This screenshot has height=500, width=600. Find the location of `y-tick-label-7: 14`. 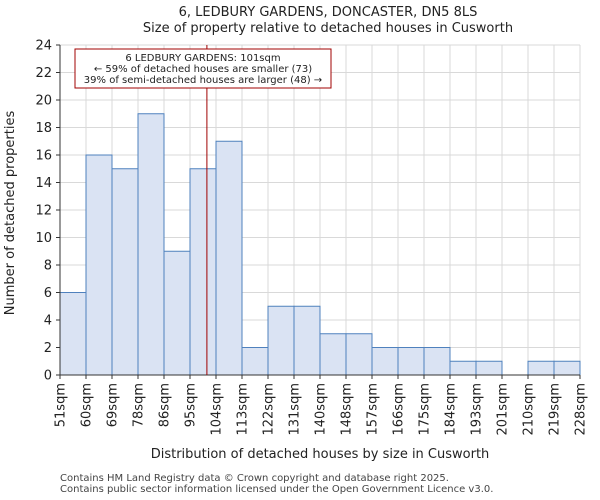

y-tick-label-7: 14 is located at coordinates (43, 183).